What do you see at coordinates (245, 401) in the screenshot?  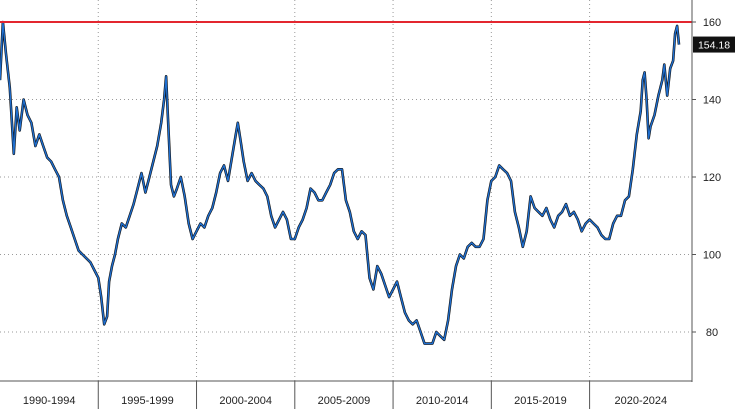 I see `x-category-label: 2000-2004` at bounding box center [245, 401].